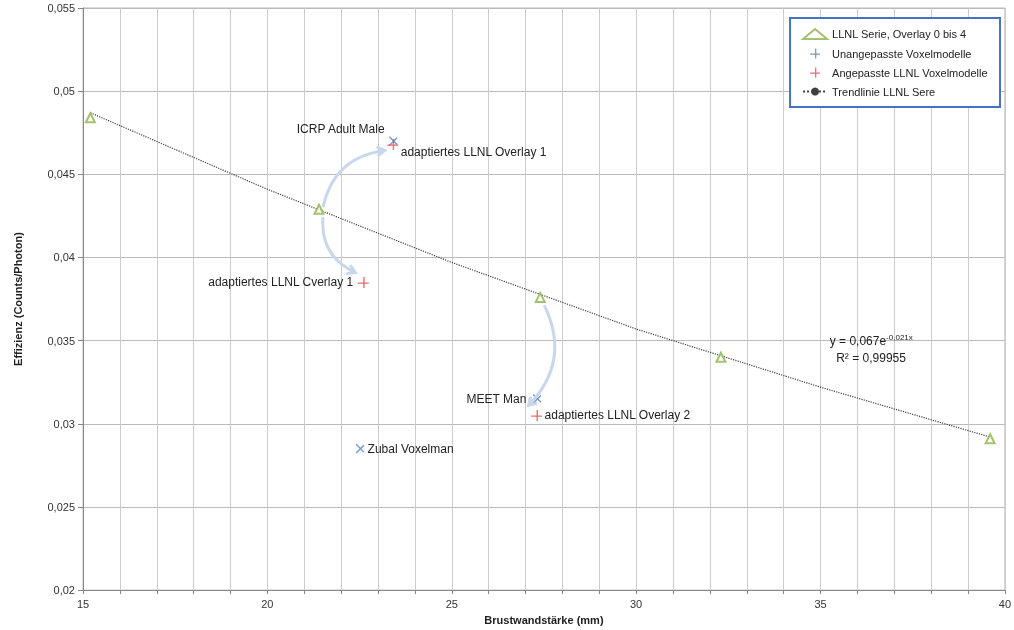  What do you see at coordinates (64, 590) in the screenshot?
I see `y-tick-label: 0,02` at bounding box center [64, 590].